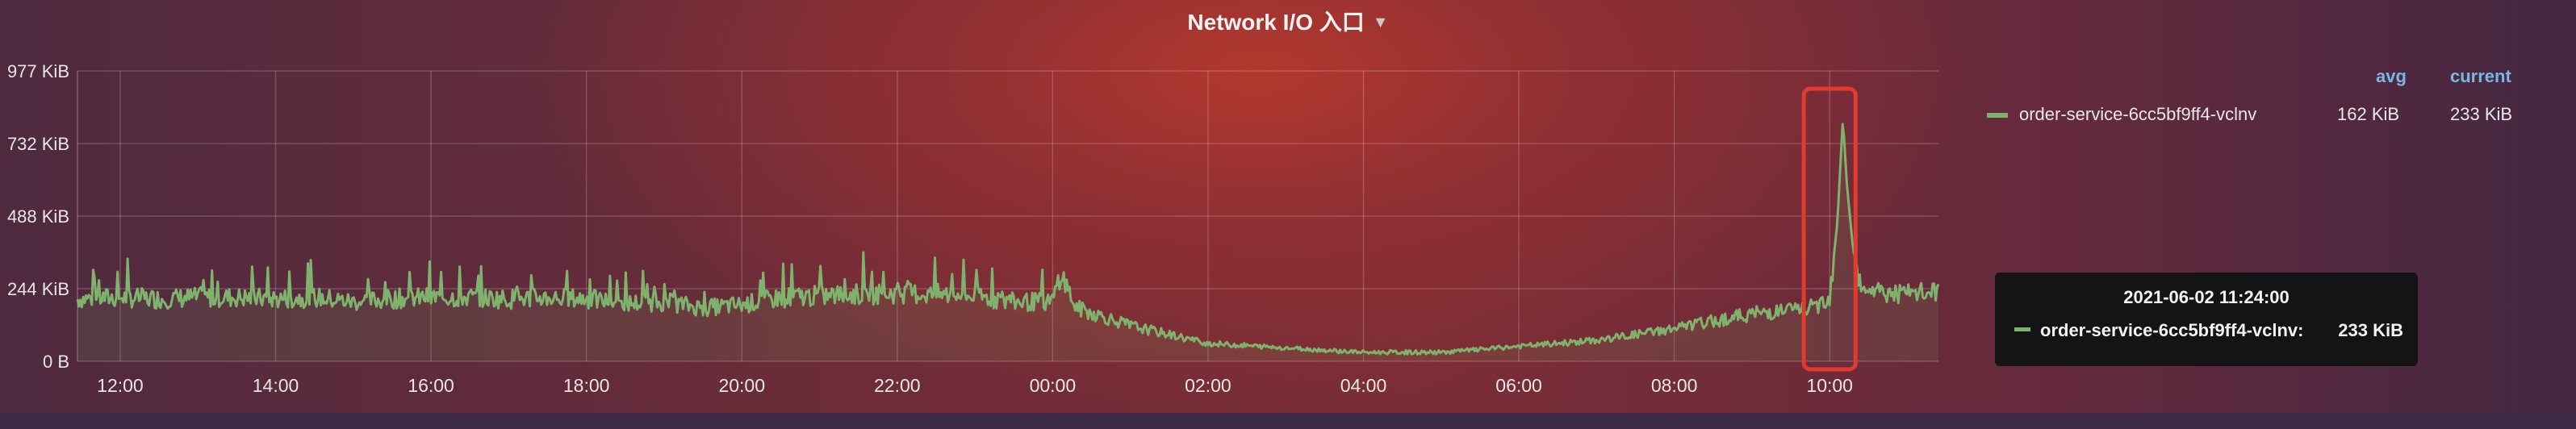 The image size is (2576, 429). What do you see at coordinates (2480, 76) in the screenshot?
I see `legend-header-current: current` at bounding box center [2480, 76].